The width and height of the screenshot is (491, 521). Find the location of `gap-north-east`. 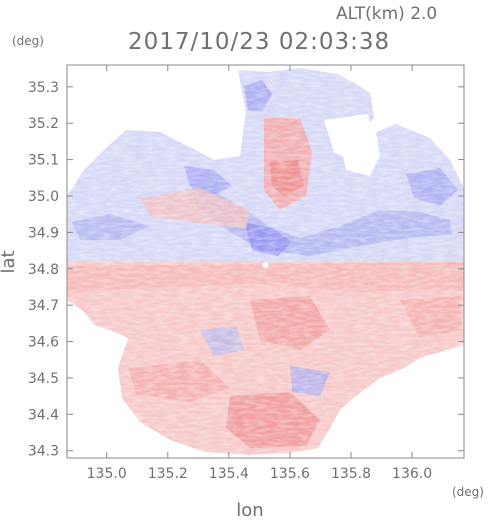

gap-north-east is located at coordinates (350, 139).